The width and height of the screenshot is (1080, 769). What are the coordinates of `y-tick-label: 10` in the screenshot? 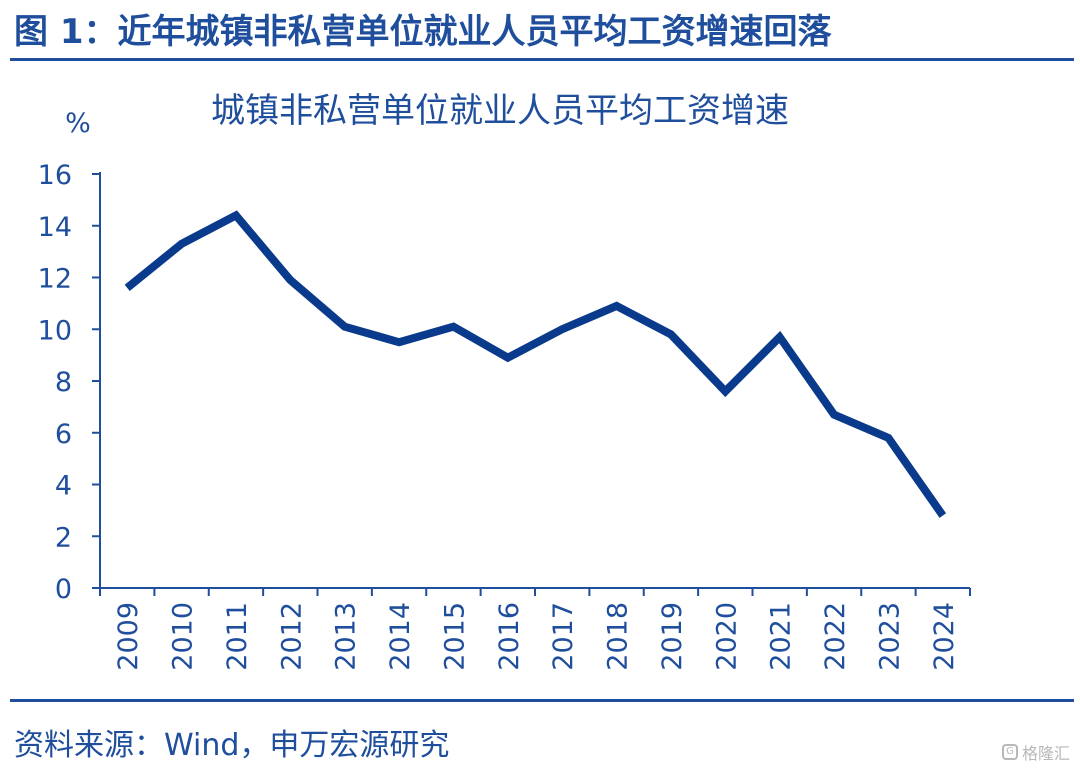 It's located at (55, 330).